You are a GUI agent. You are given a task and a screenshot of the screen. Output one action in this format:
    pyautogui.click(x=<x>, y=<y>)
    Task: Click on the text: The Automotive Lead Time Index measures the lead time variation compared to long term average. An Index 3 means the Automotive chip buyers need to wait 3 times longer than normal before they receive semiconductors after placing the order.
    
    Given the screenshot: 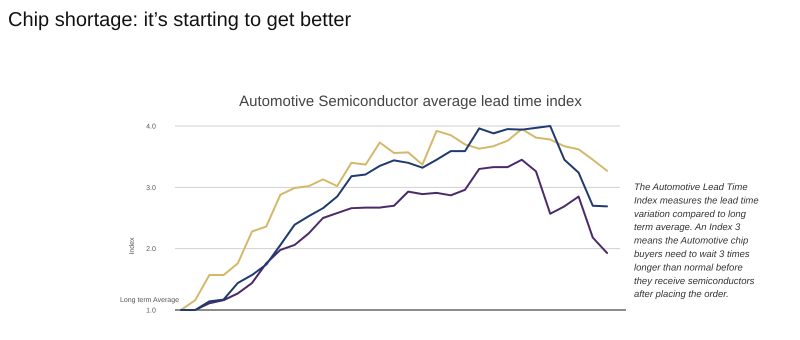 What is the action you would take?
    pyautogui.click(x=696, y=241)
    